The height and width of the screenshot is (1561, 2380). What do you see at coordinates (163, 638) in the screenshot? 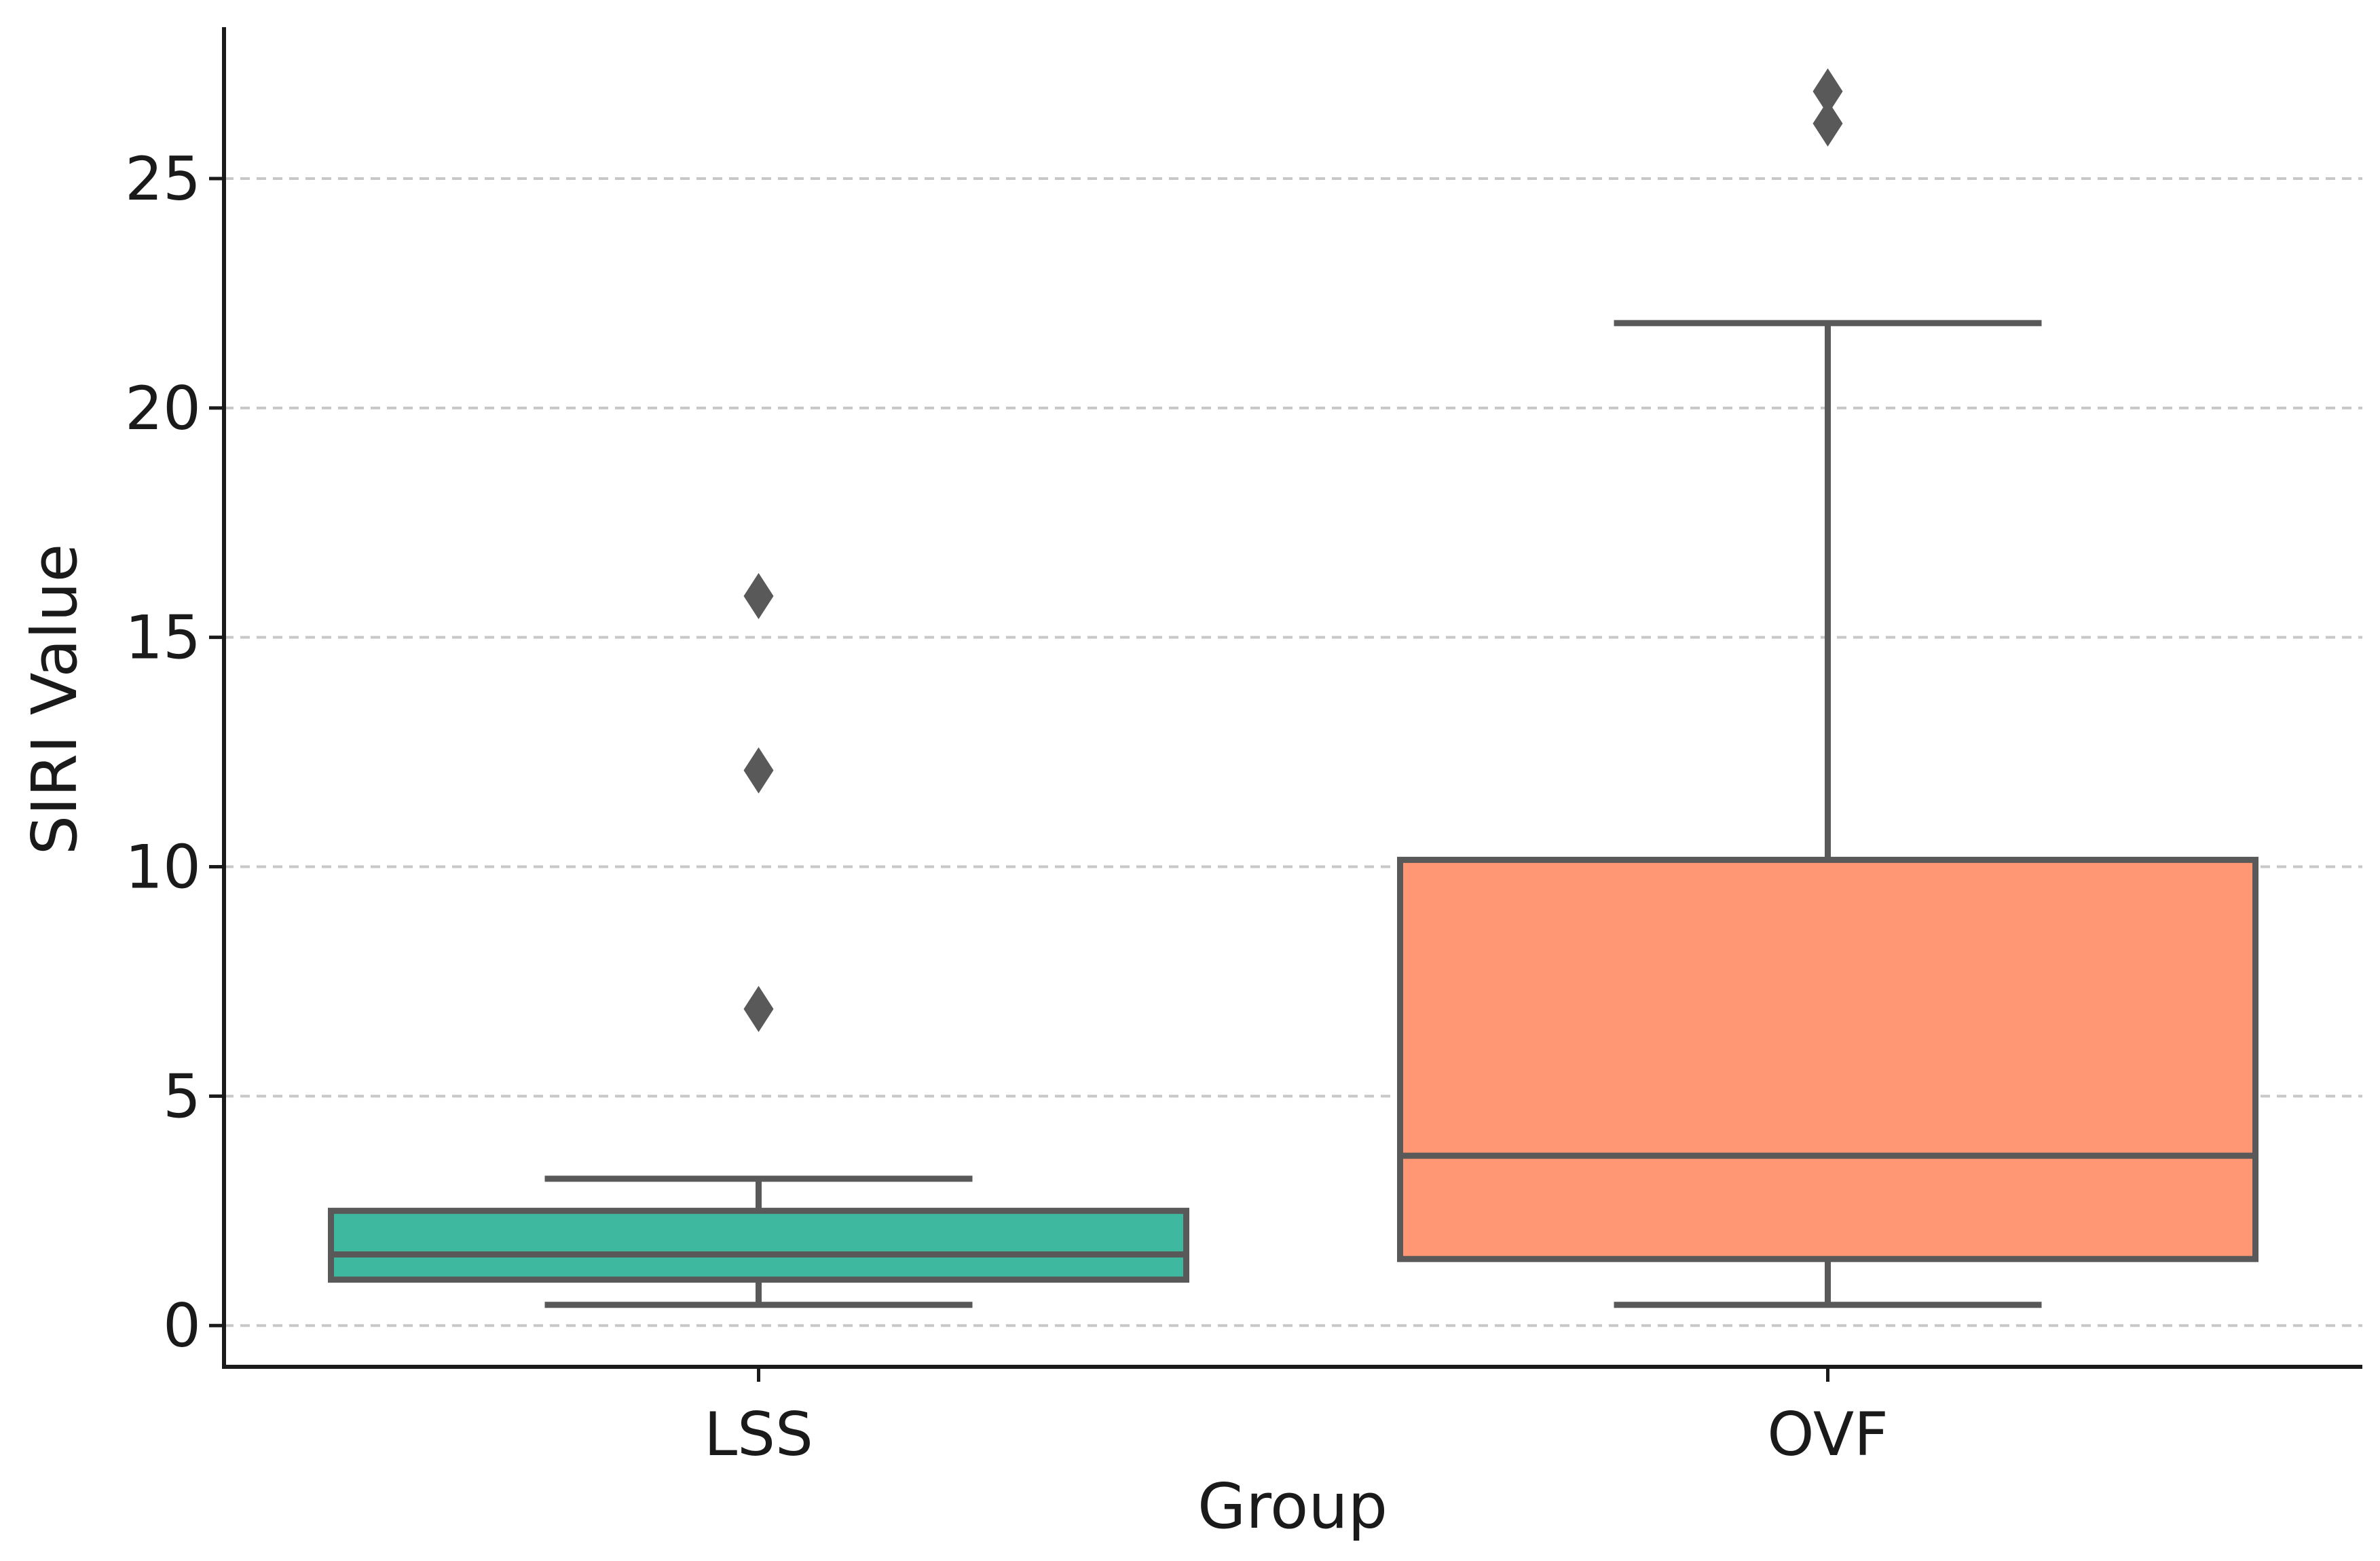
I see `y-tick-label: 15` at bounding box center [163, 638].